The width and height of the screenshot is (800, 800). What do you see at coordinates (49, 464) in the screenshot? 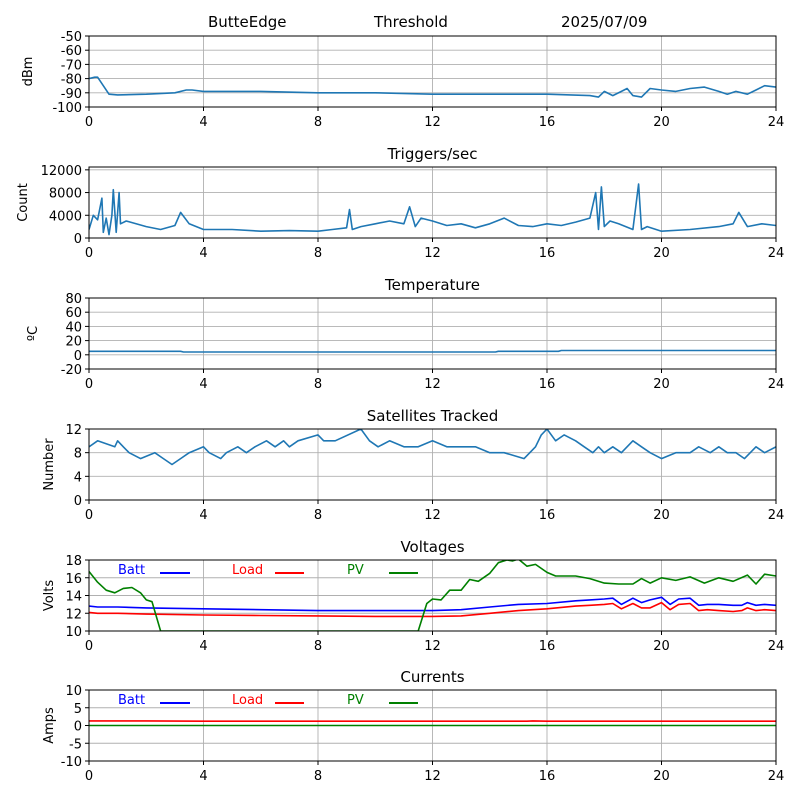
I see `y-axis-label: Number` at bounding box center [49, 464].